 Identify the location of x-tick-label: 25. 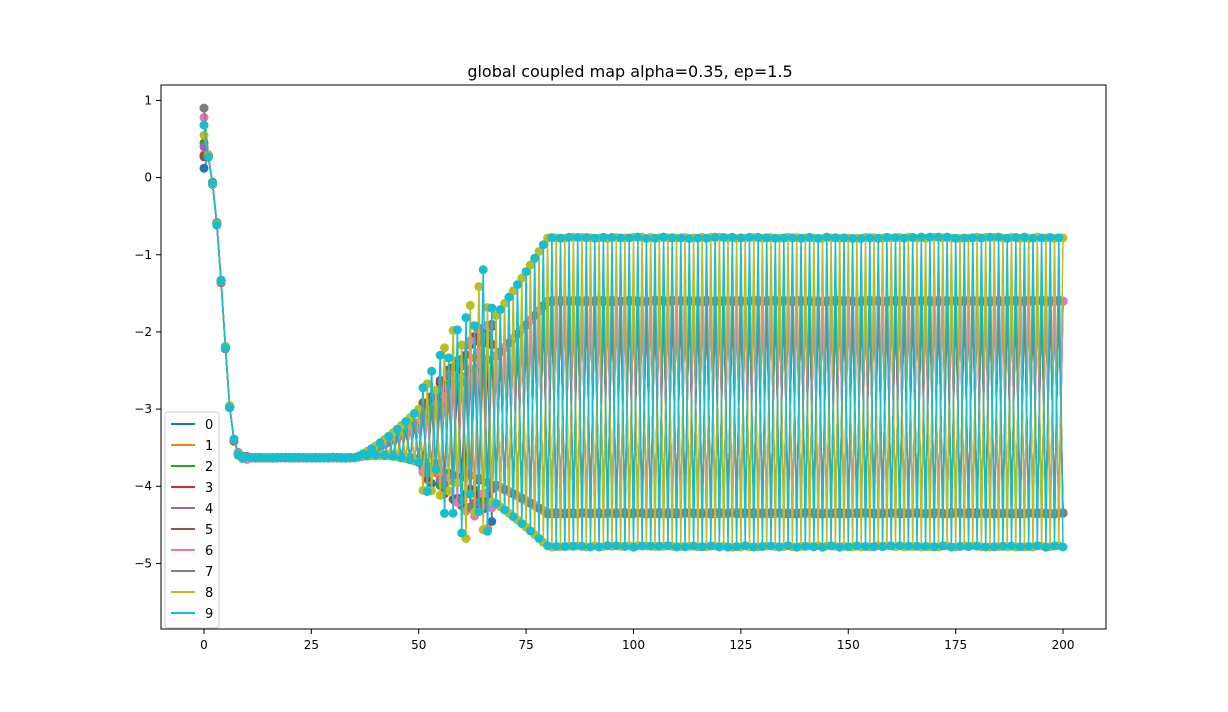
(311, 645).